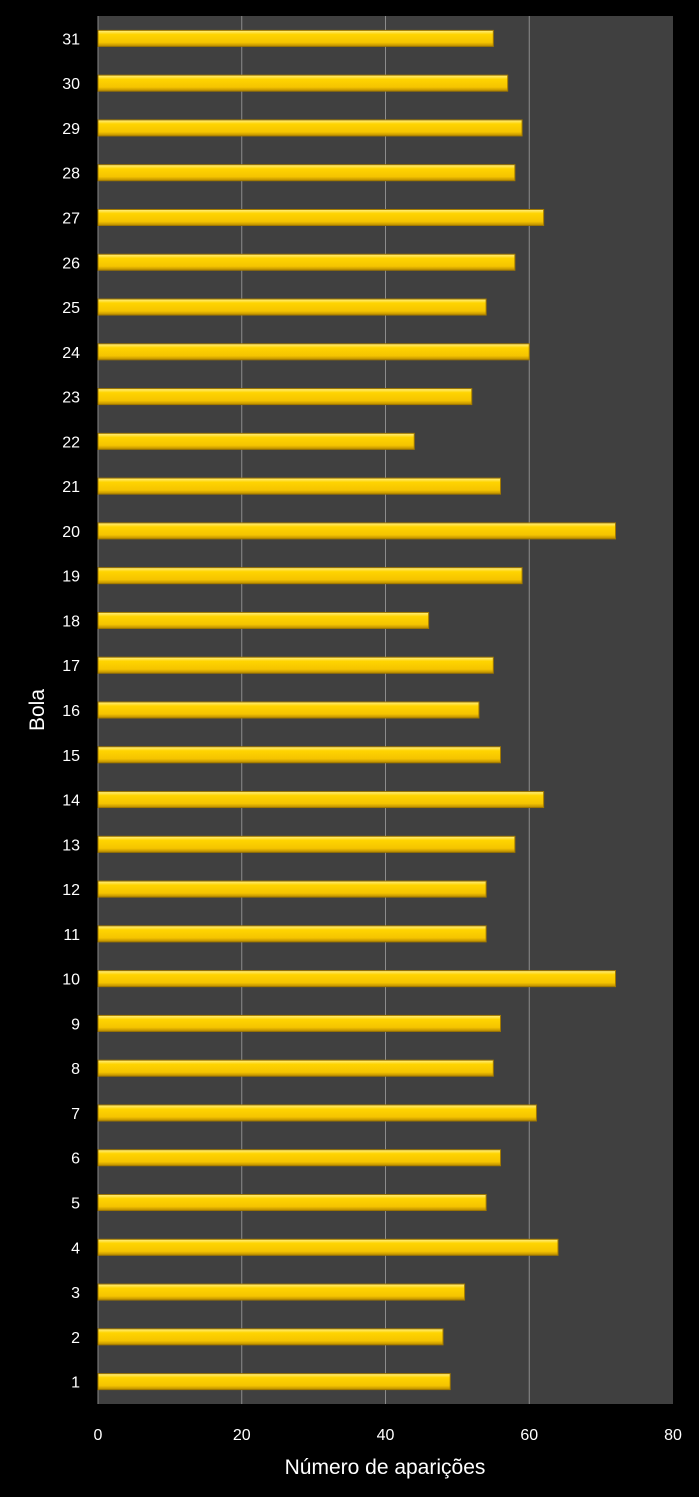  What do you see at coordinates (71, 487) in the screenshot?
I see `y-tick-label: 21` at bounding box center [71, 487].